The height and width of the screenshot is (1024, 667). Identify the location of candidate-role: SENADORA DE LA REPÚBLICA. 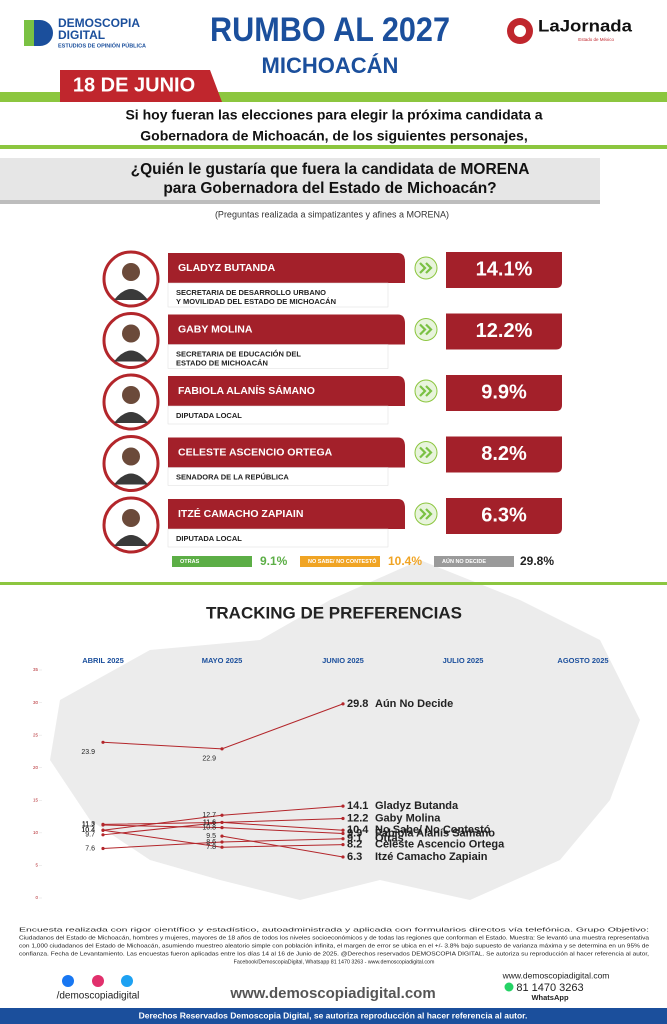
(232, 476).